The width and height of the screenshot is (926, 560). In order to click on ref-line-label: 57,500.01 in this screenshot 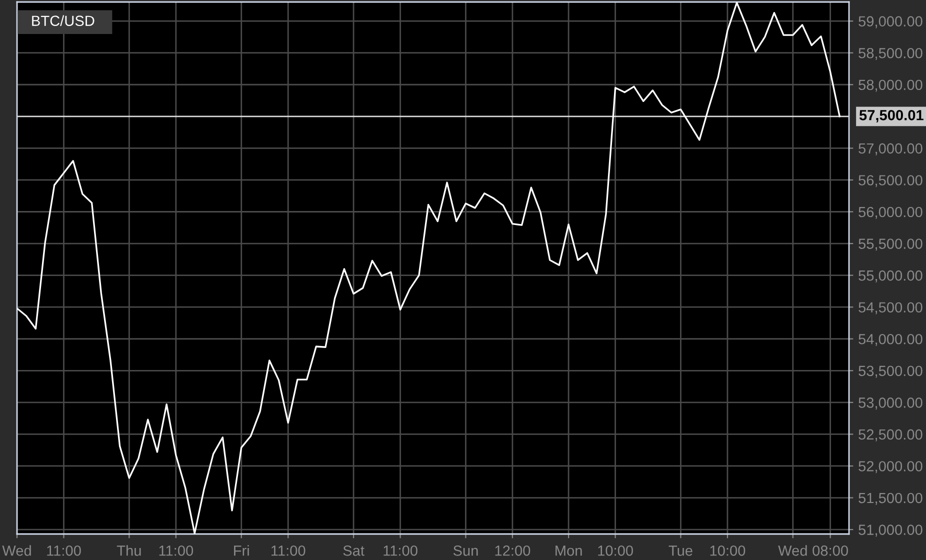, I will do `click(891, 116)`.